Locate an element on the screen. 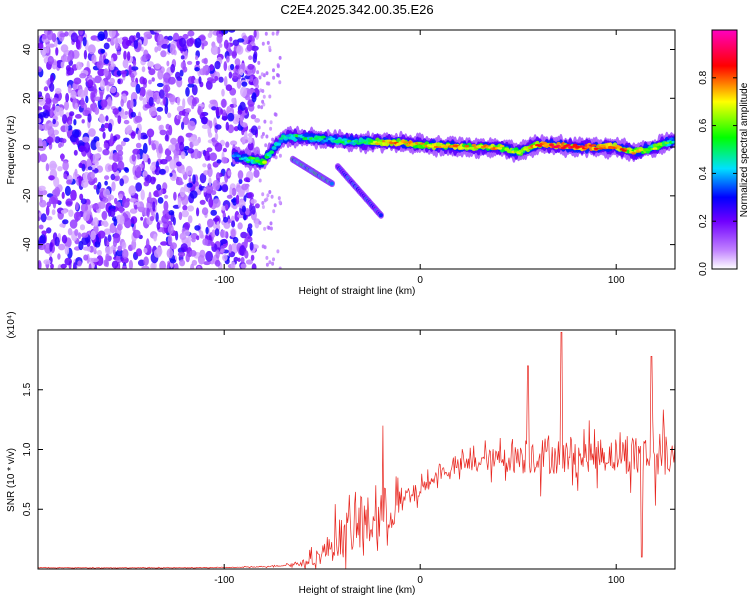  spectrogram-x-label: Height of straight line (km) is located at coordinates (357, 291).